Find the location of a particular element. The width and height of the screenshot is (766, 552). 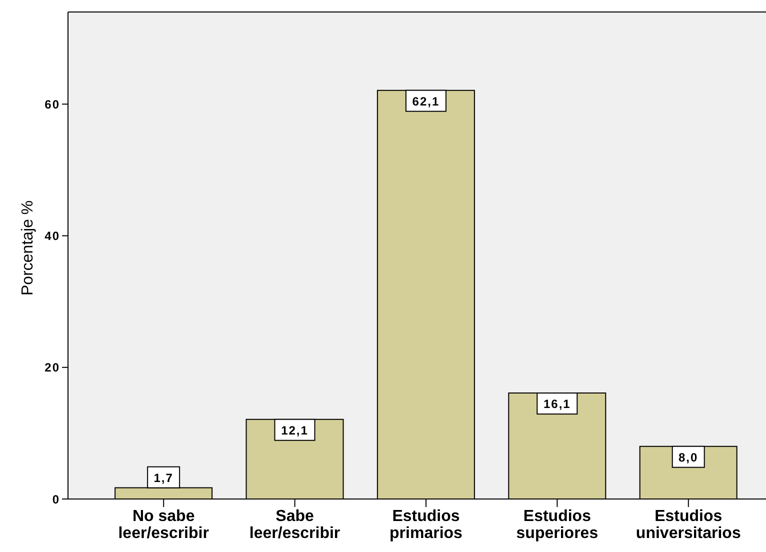

data-label: 12,1 is located at coordinates (294, 430).